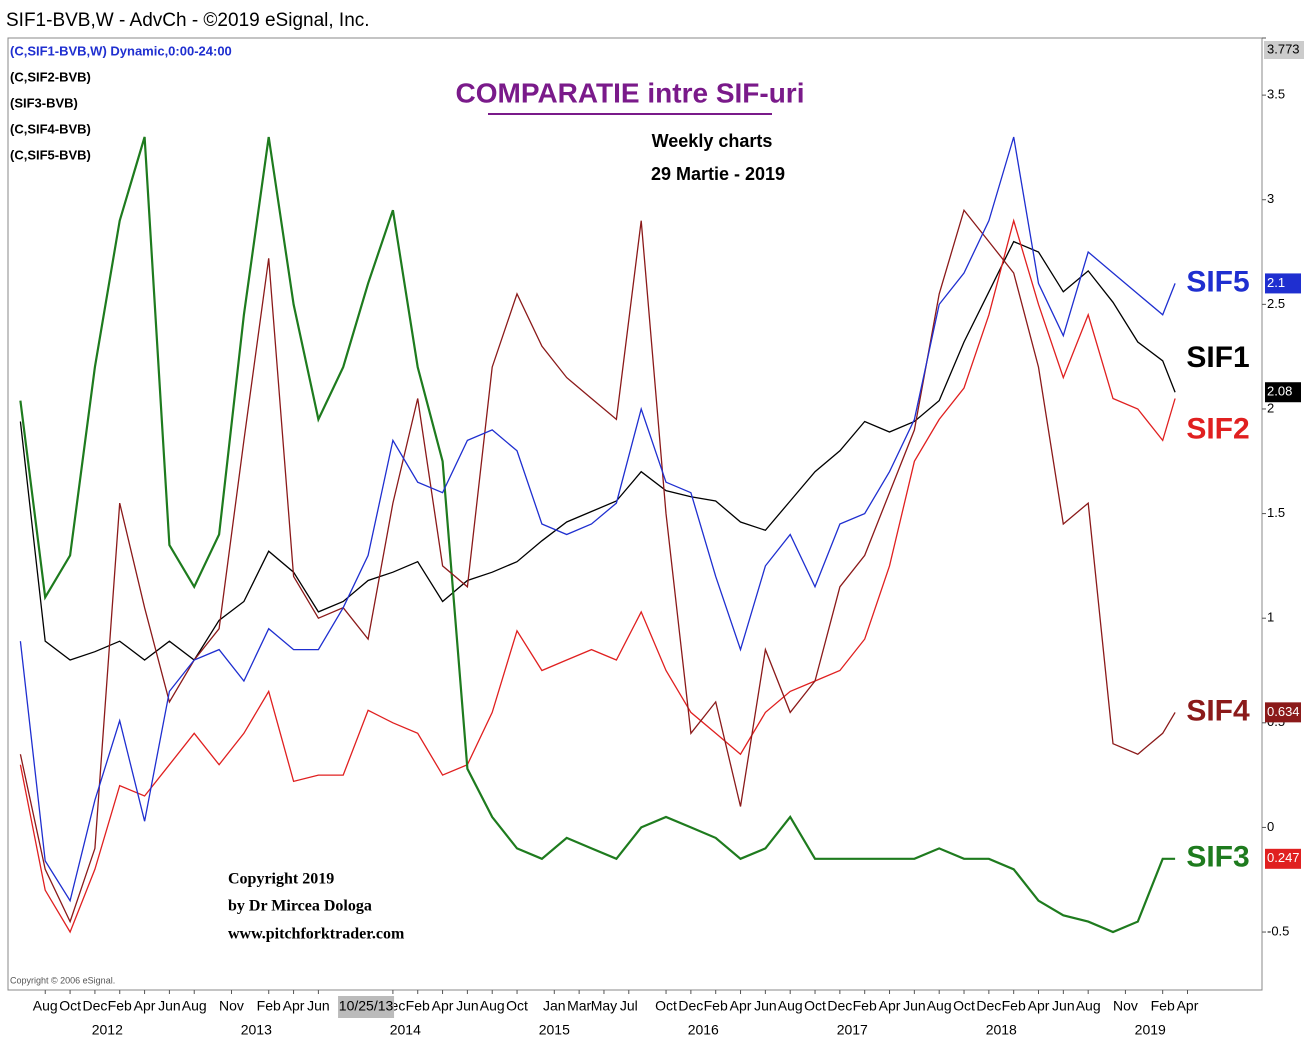 The image size is (1308, 1039). Describe the element at coordinates (188, 20) in the screenshot. I see `header: SIF1-BVB,W - AdvCh - ©2019 eSignal, Inc.` at that location.